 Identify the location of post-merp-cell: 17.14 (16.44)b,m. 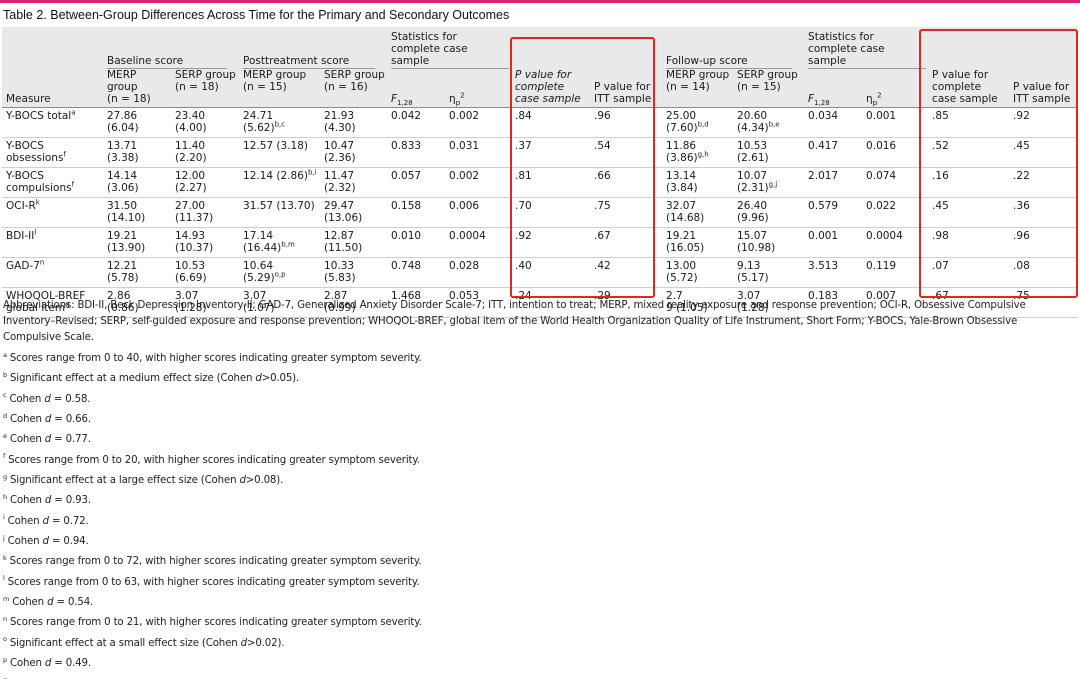
(279, 243).